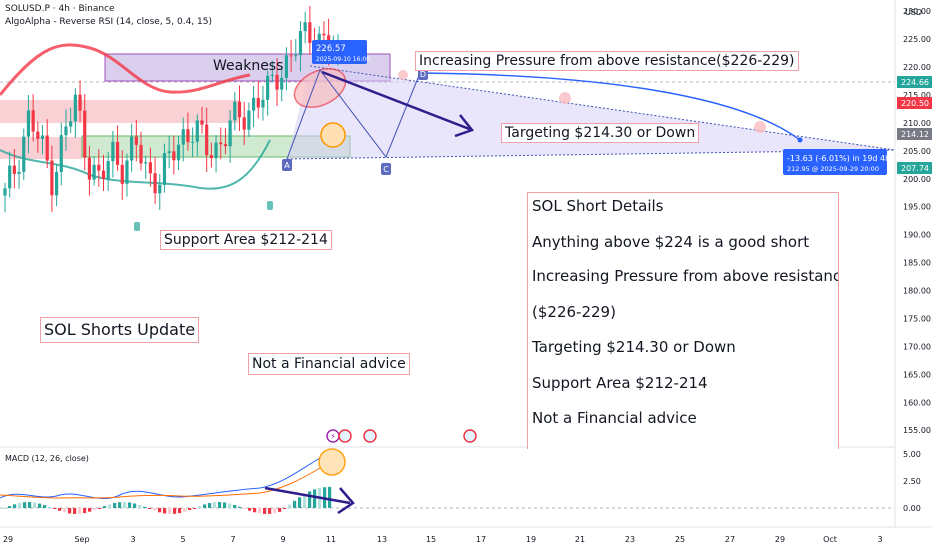 The height and width of the screenshot is (555, 932). What do you see at coordinates (331, 539) in the screenshot?
I see `time-tick: 11` at bounding box center [331, 539].